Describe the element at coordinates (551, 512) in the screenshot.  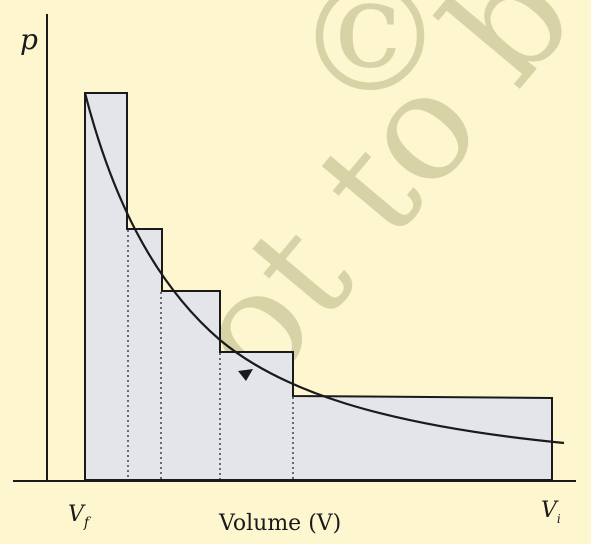
I see `x-tick-vi: Vi` at that location.